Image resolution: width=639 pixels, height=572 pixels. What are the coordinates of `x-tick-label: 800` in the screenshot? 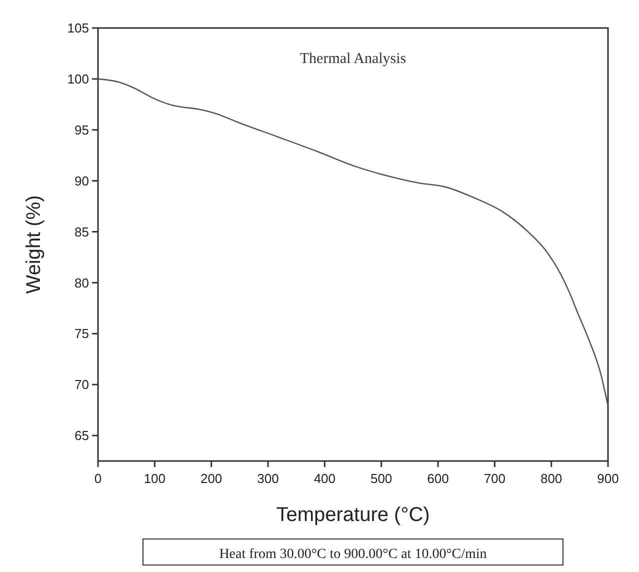 It's located at (551, 478).